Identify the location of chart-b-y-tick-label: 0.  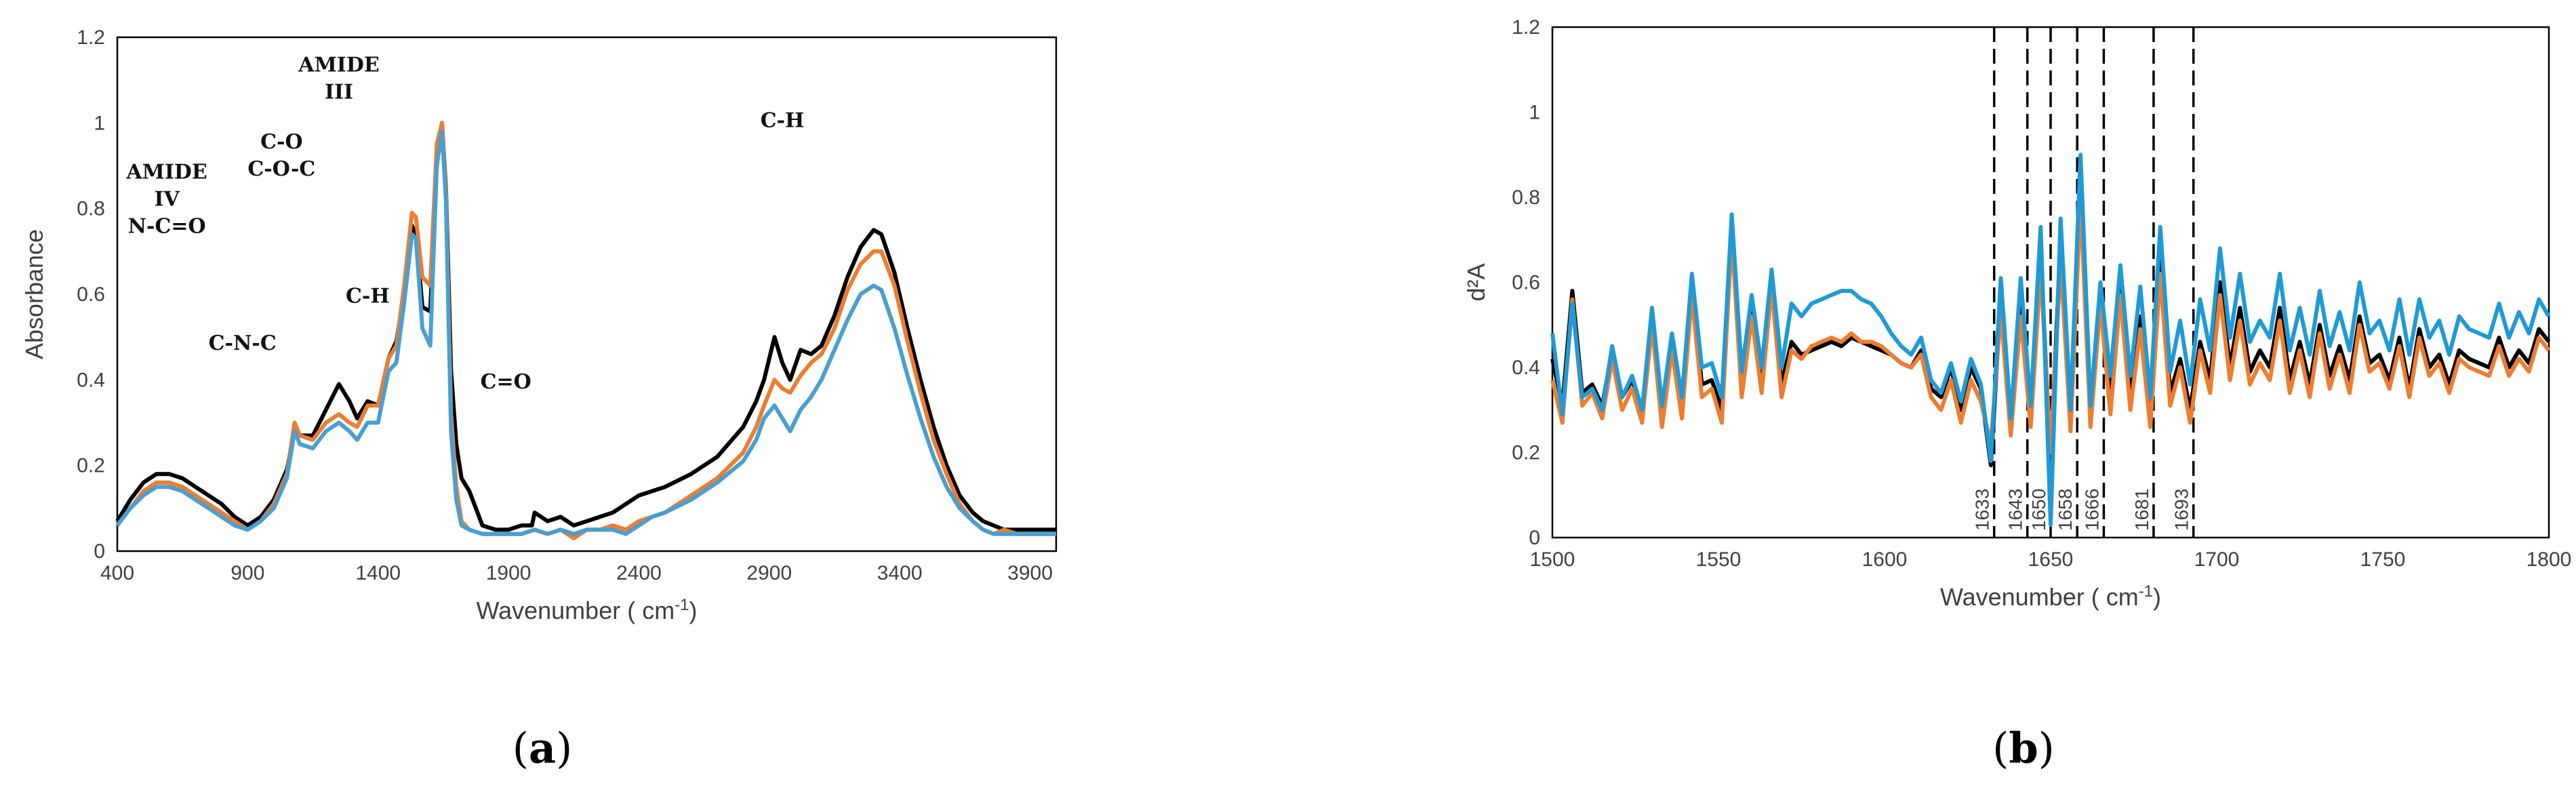
(1534, 538).